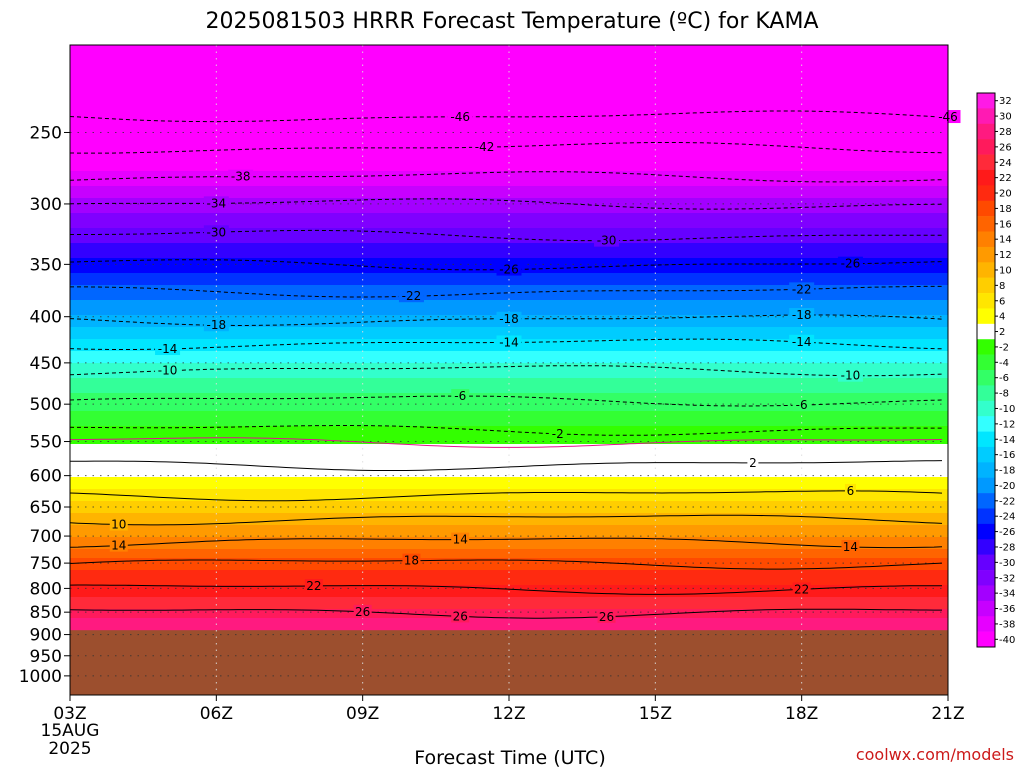 The image size is (1024, 768). I want to click on contour-label: 18, so click(411, 561).